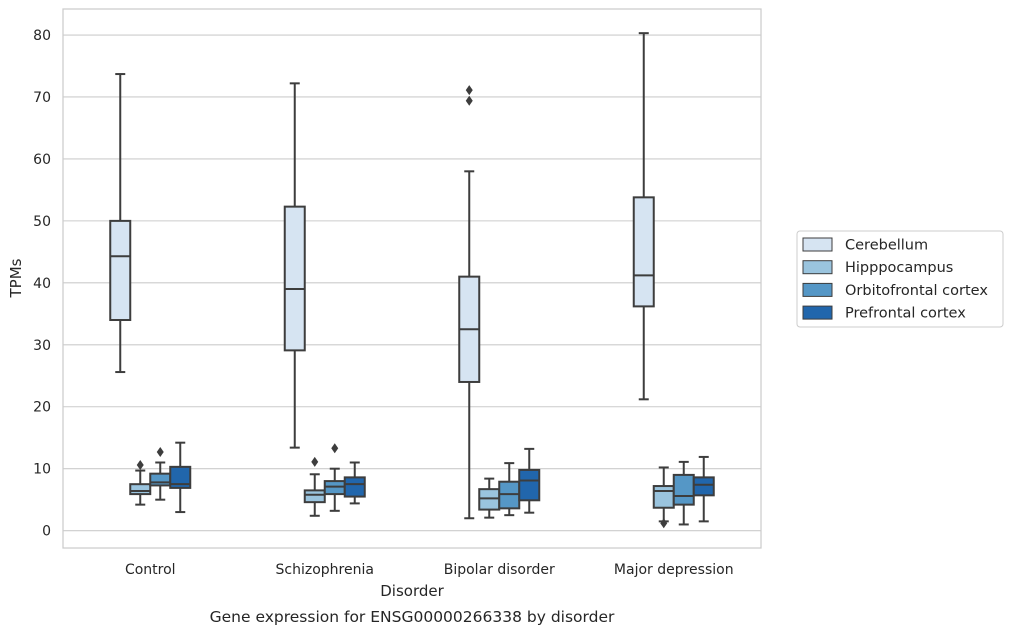 This screenshot has height=634, width=1013. Describe the element at coordinates (899, 268) in the screenshot. I see `legend-label: Hipppocampus` at that location.